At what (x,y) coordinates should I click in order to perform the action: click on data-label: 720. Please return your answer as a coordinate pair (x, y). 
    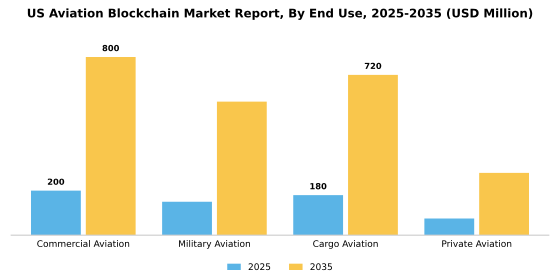
    Looking at the image, I should click on (373, 66).